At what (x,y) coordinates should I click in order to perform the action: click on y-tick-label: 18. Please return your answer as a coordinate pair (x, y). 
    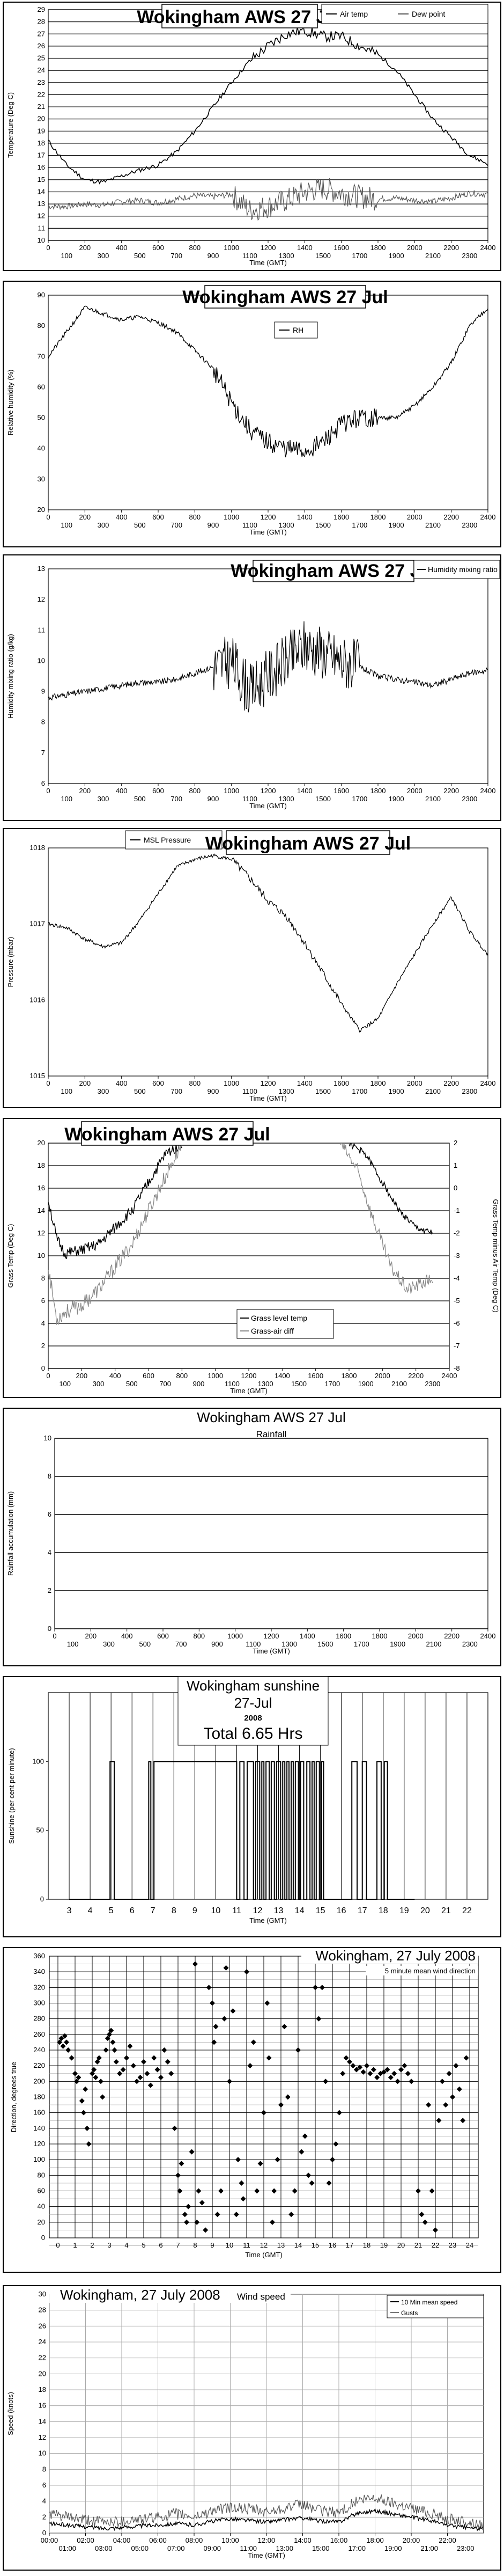
    Looking at the image, I should click on (42, 1165).